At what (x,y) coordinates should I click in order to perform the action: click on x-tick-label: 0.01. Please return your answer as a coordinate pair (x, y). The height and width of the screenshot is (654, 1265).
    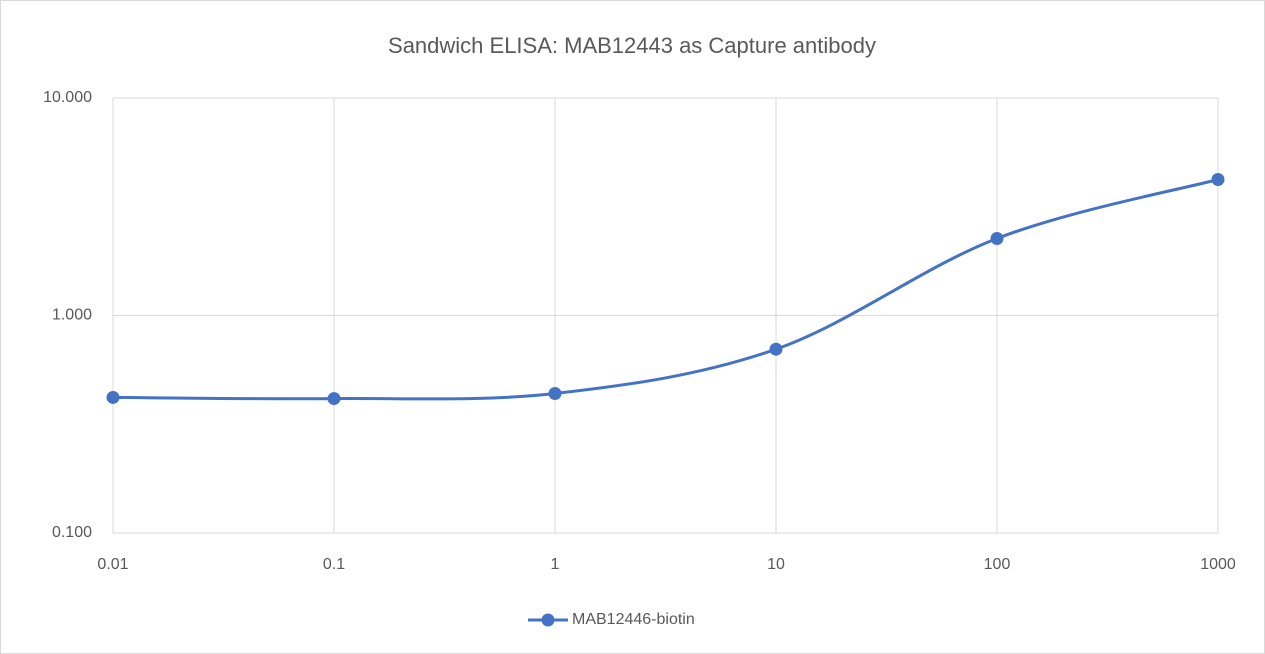
    Looking at the image, I should click on (112, 564).